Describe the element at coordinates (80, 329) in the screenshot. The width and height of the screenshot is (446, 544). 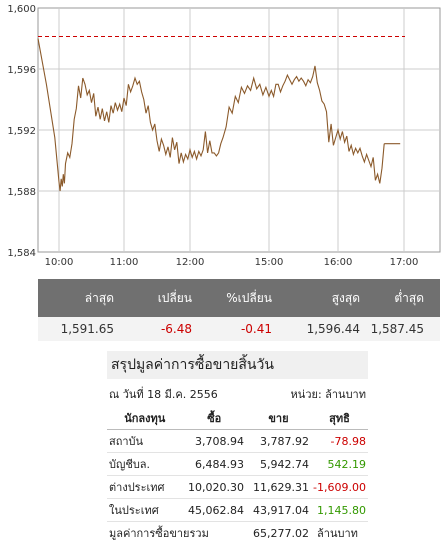
I see `value-last: 1,591.65` at that location.